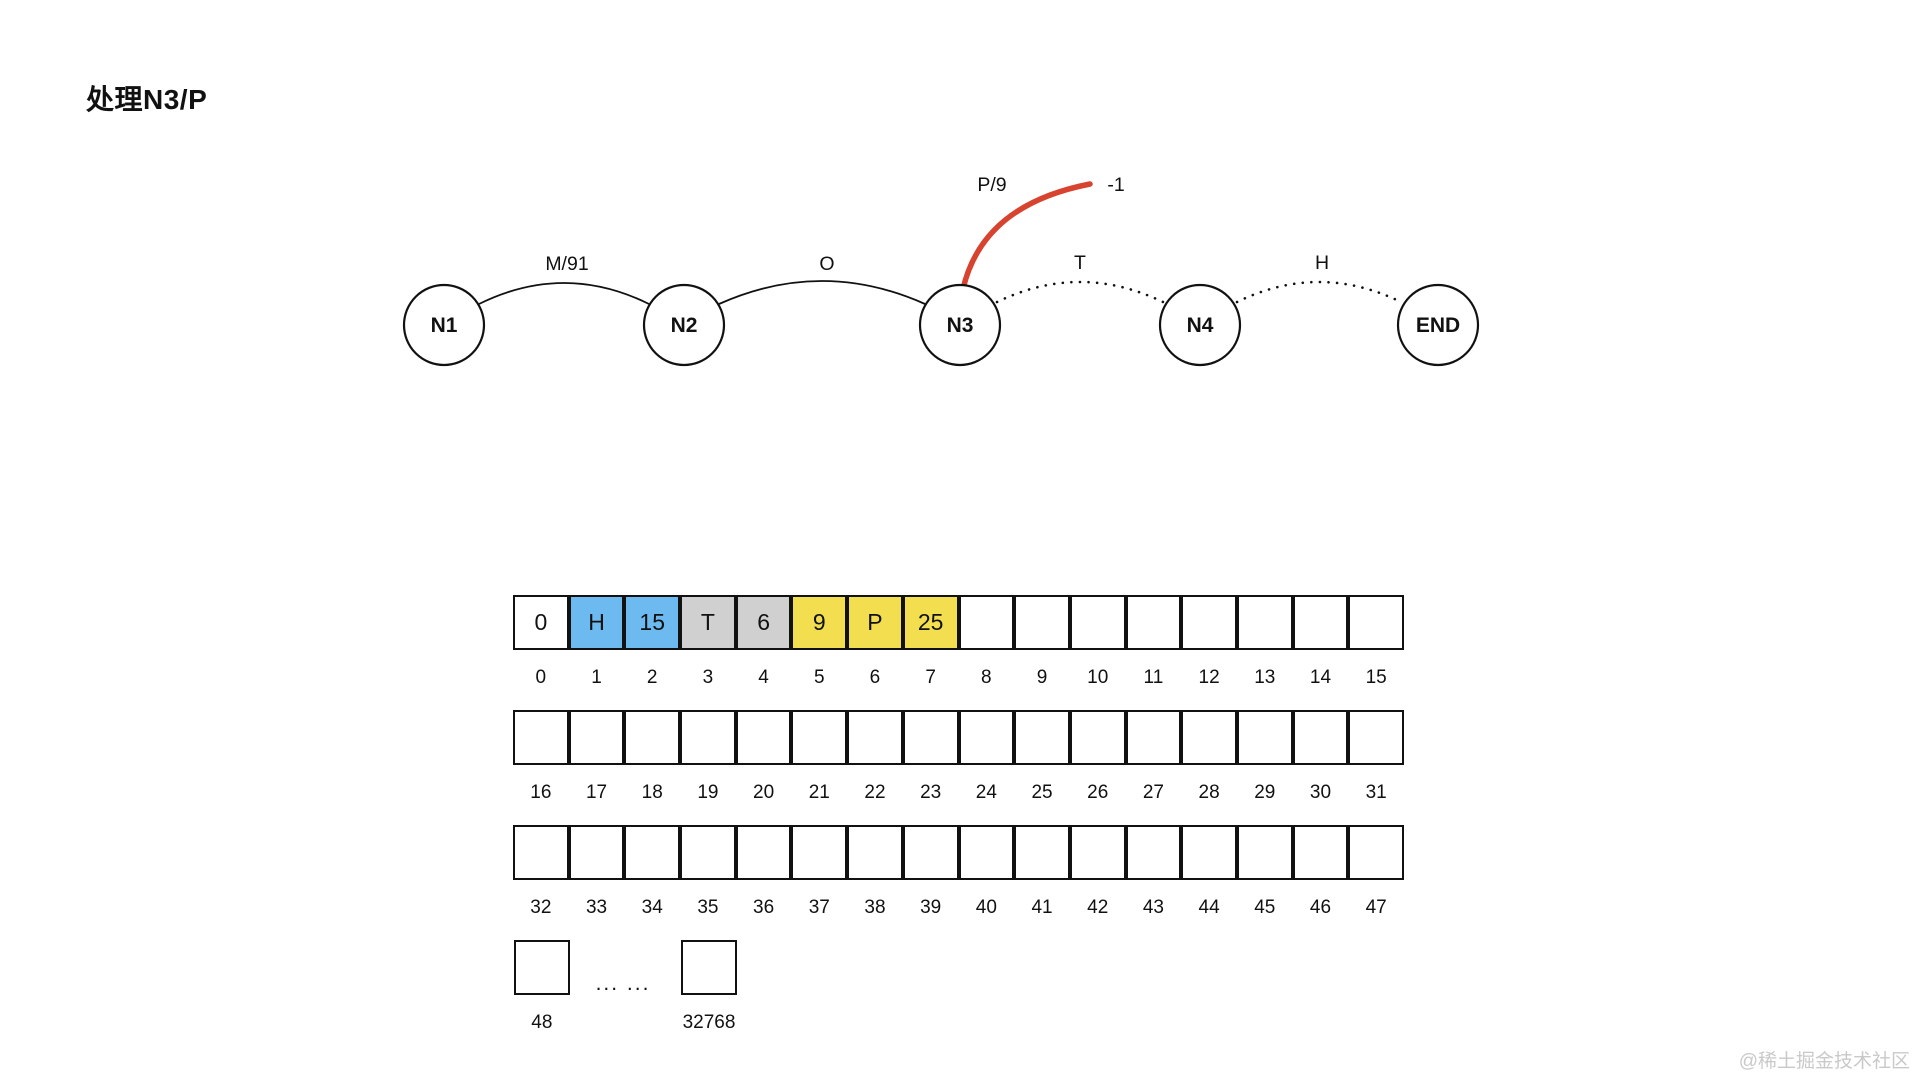 The image size is (1920, 1080). What do you see at coordinates (875, 622) in the screenshot?
I see `array-cell: P` at bounding box center [875, 622].